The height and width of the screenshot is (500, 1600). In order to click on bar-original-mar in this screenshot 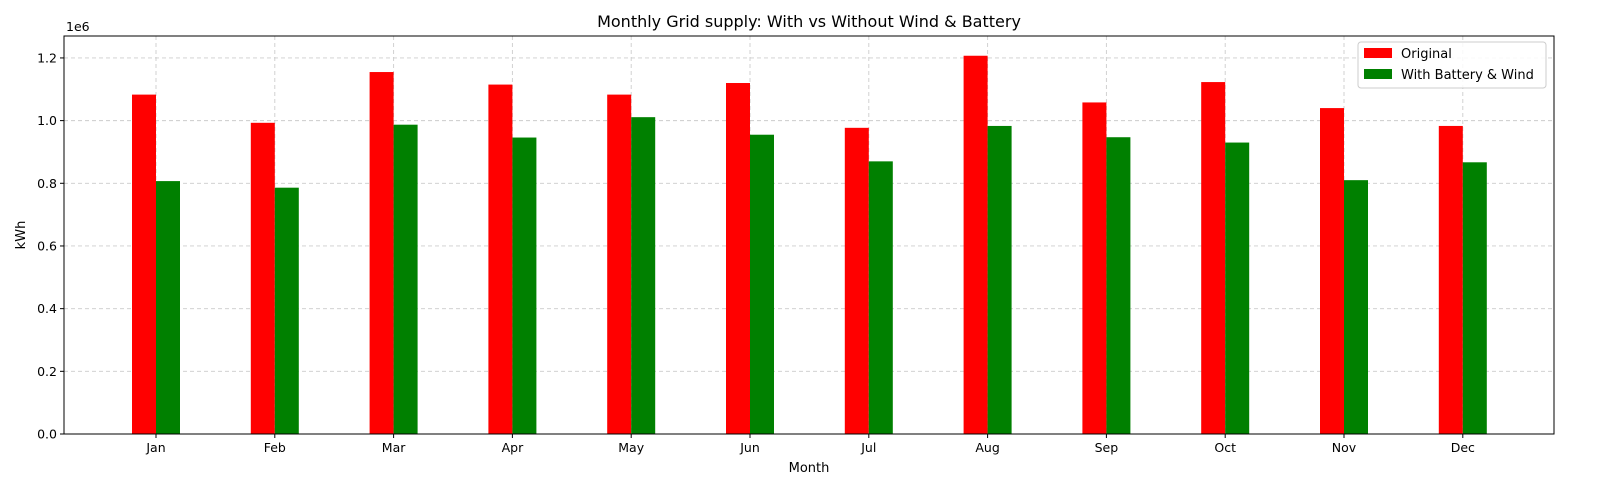, I will do `click(381, 253)`.